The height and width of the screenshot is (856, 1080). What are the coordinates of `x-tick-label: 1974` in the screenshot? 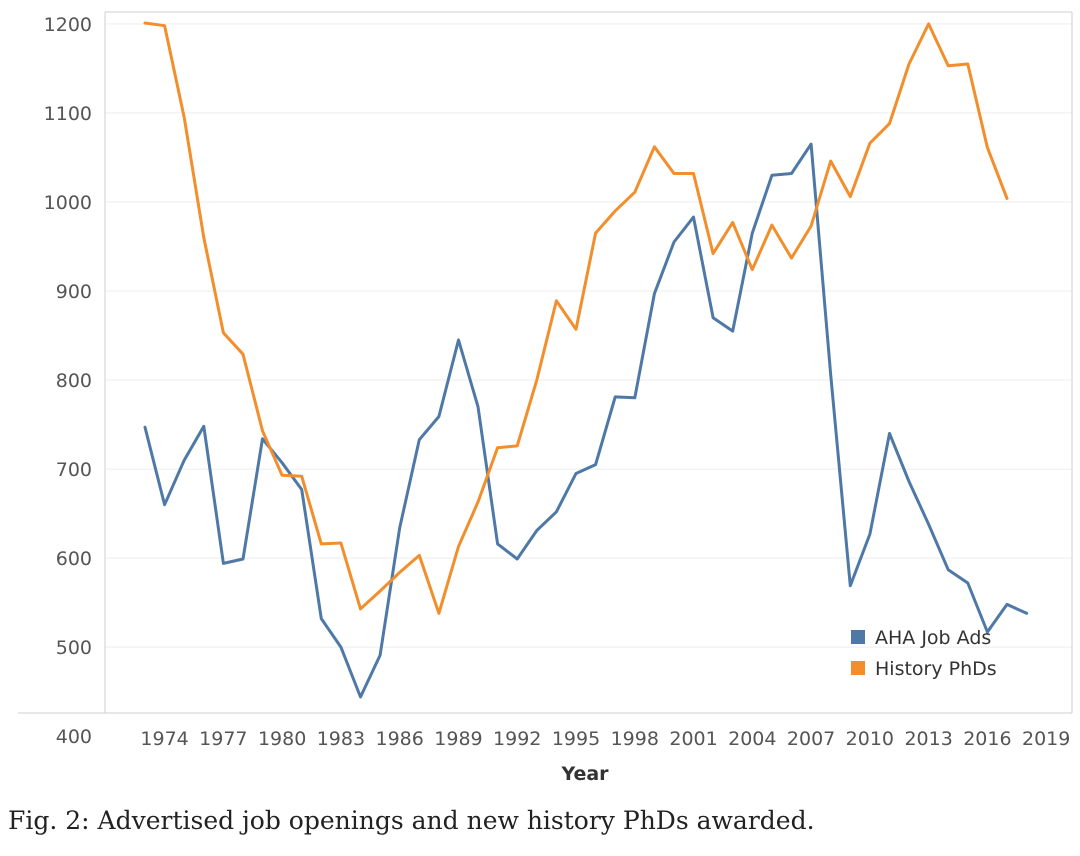 It's located at (164, 739).